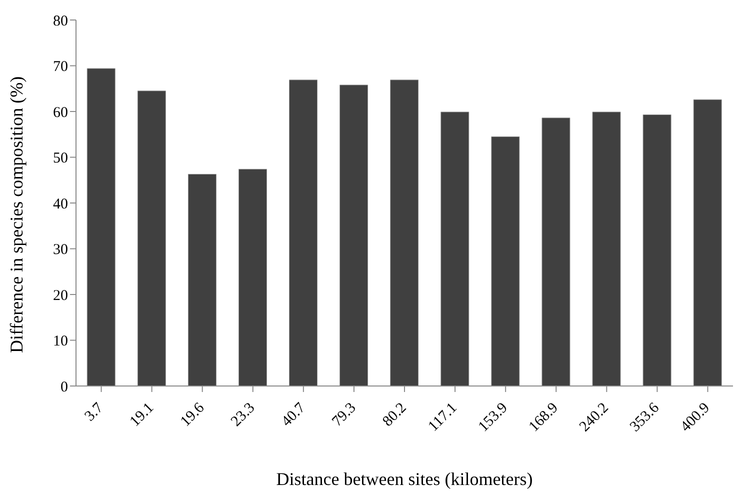 This screenshot has width=745, height=501. What do you see at coordinates (243, 415) in the screenshot?
I see `x-tick-label: 23.3` at bounding box center [243, 415].